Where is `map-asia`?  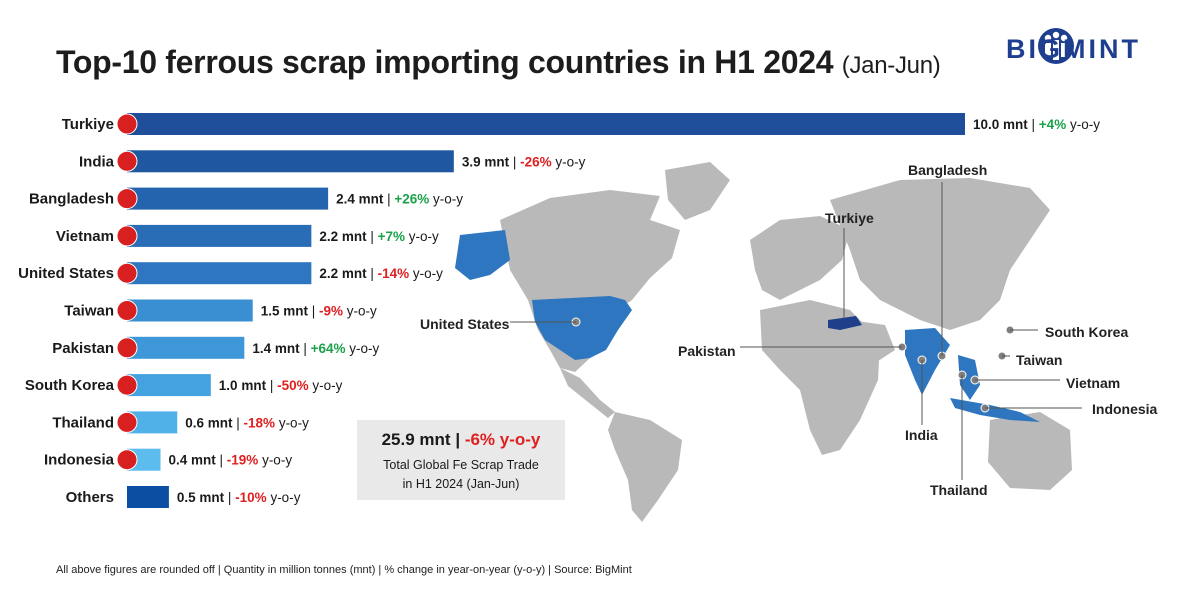
map-asia is located at coordinates (940, 254).